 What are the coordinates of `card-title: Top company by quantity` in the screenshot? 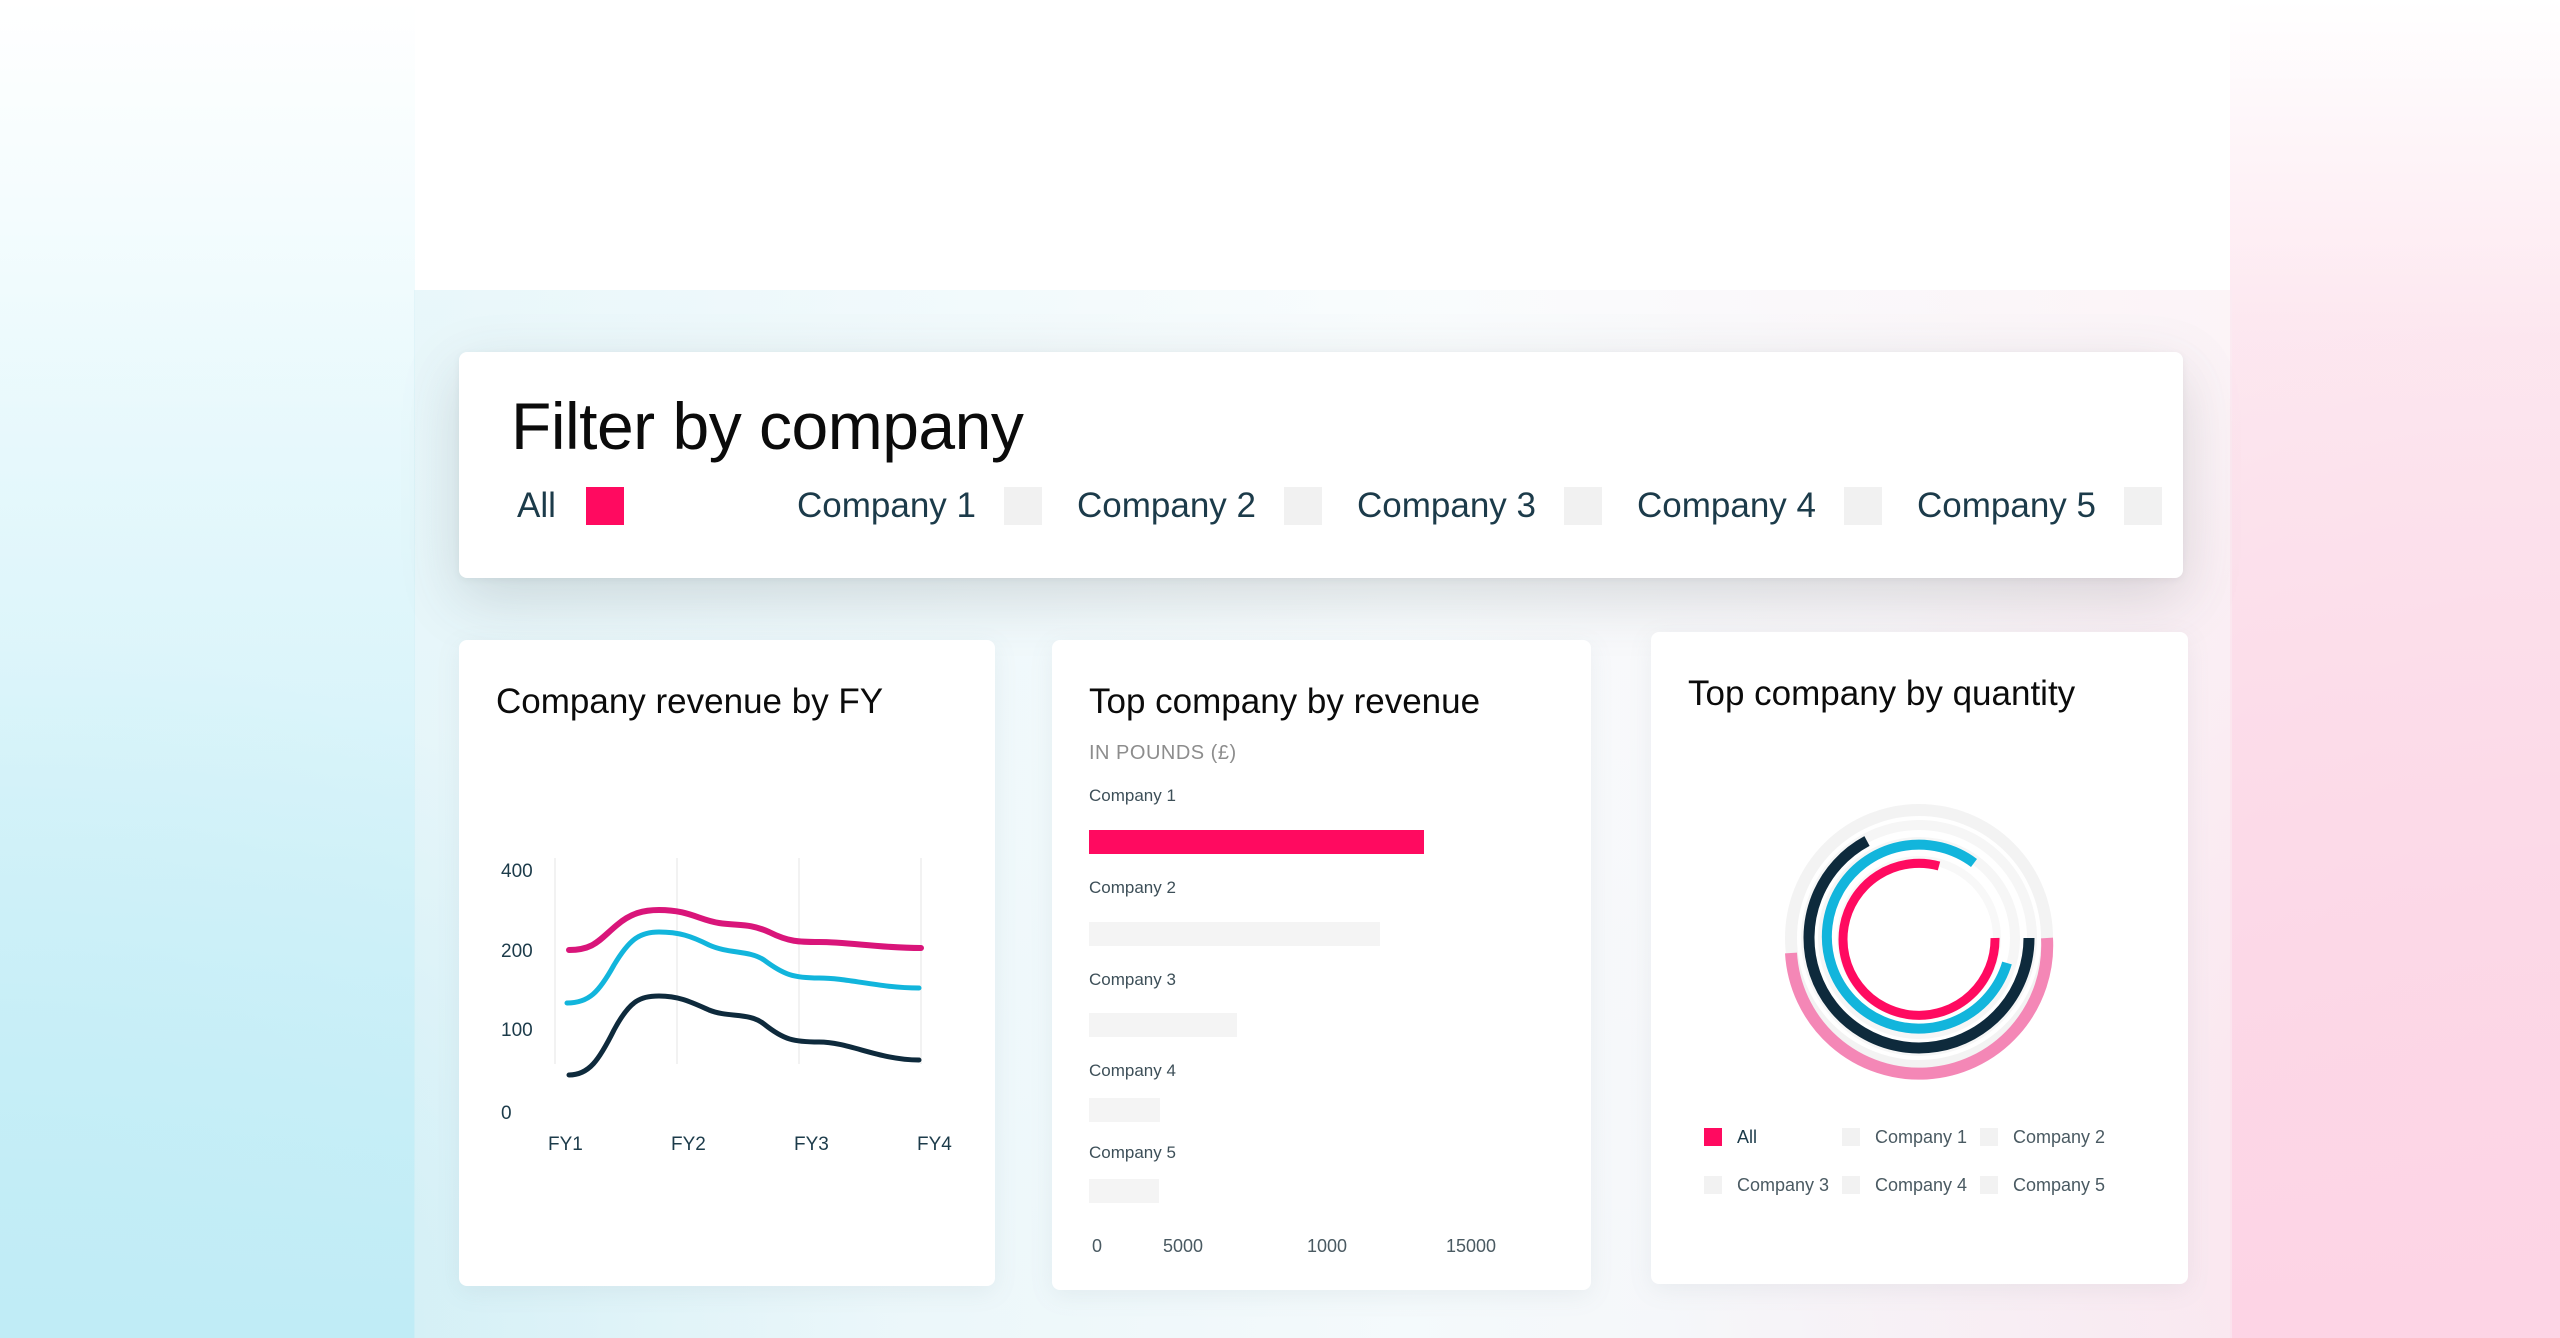 It's located at (1882, 693).